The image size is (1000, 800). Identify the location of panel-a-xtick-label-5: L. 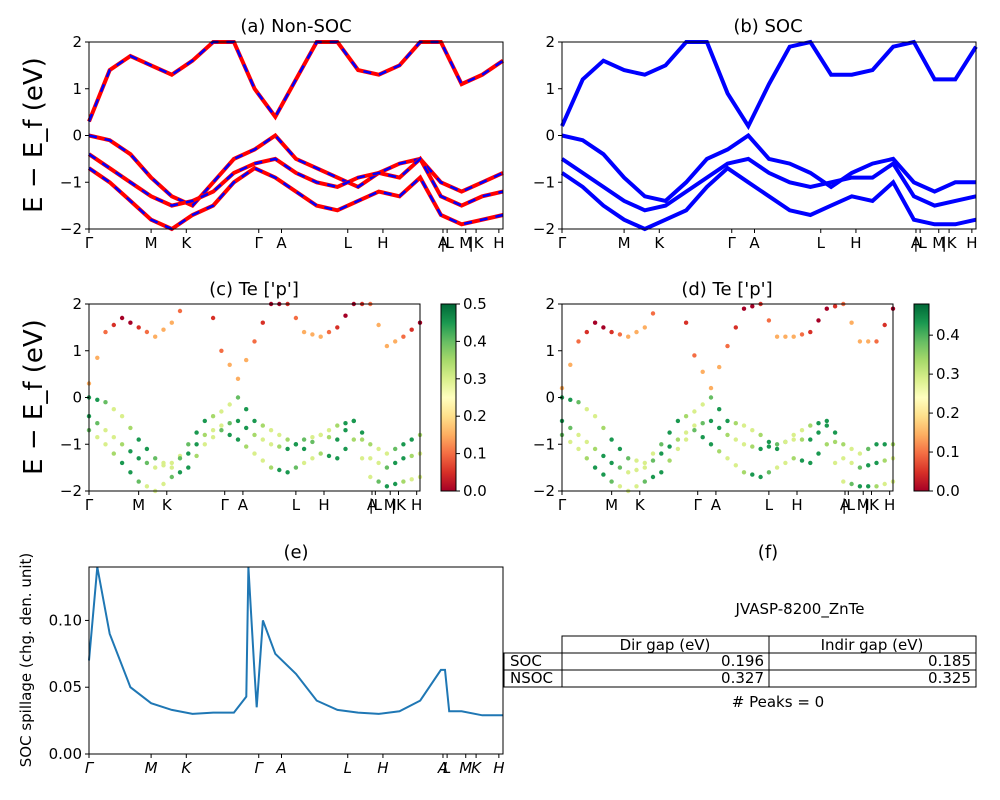
(348, 243).